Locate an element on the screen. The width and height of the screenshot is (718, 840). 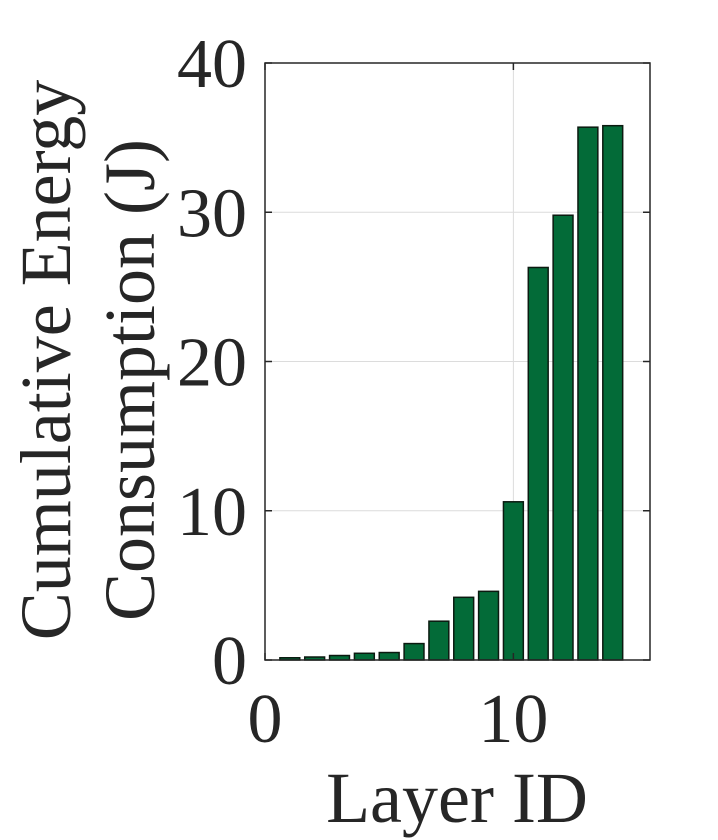
y-axis-label-line-2: Consumption (J) is located at coordinates (130, 380).